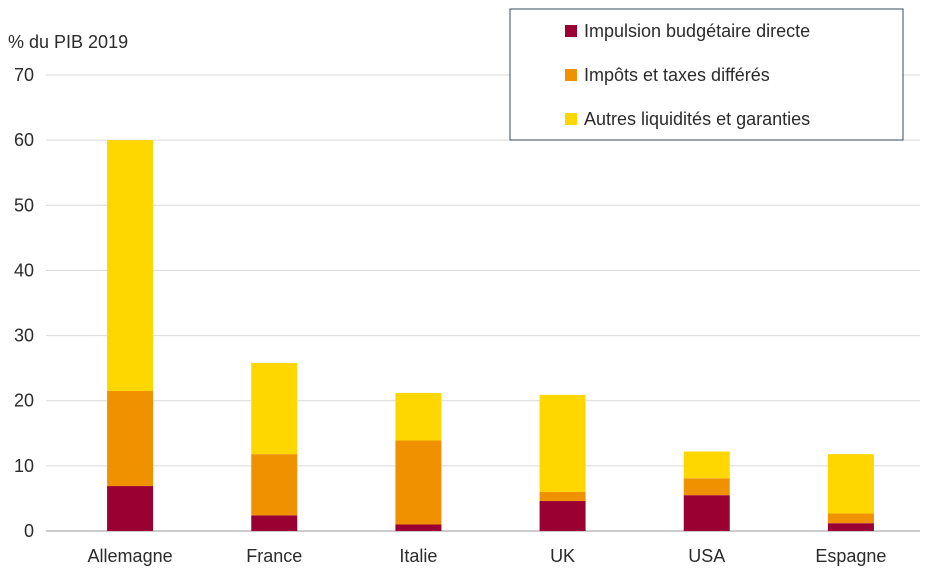 Image resolution: width=931 pixels, height=568 pixels. Describe the element at coordinates (697, 119) in the screenshot. I see `legend-label: Autres liquidités et garanties` at that location.